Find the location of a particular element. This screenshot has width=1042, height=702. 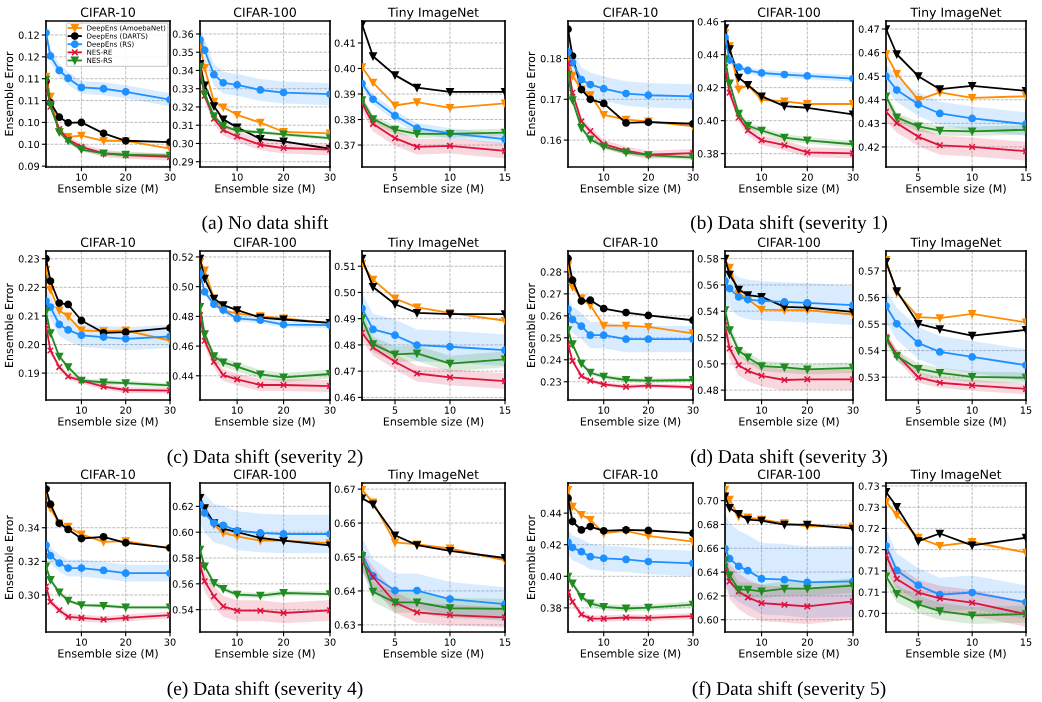

y-tick-label: 0.54 is located at coordinates (869, 351).